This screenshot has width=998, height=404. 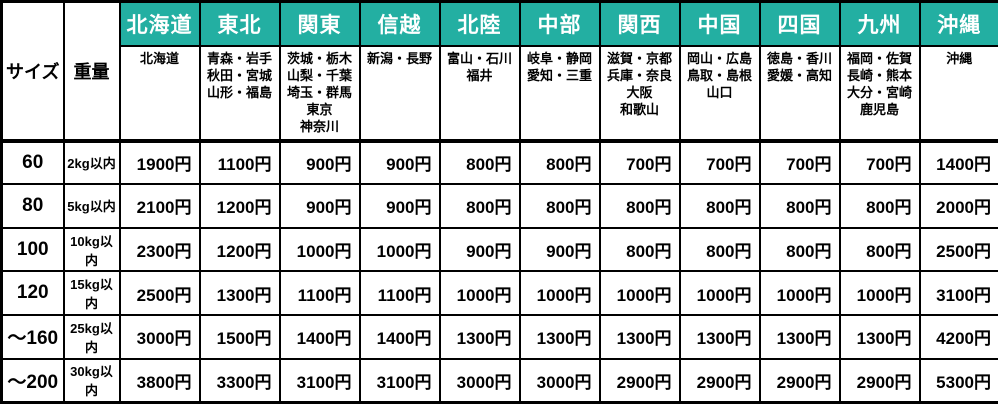 What do you see at coordinates (32, 162) in the screenshot?
I see `size-cell: 60` at bounding box center [32, 162].